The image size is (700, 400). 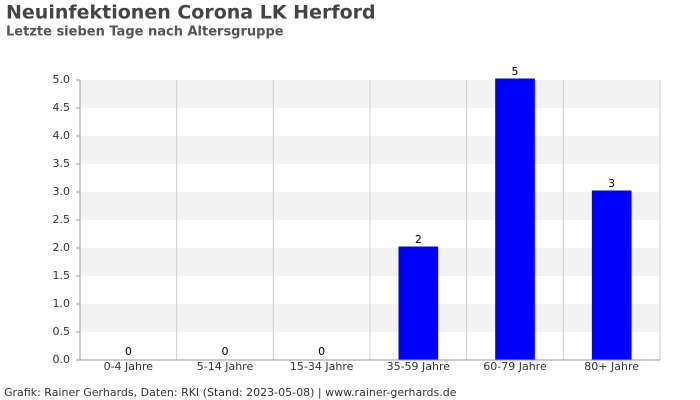 I want to click on value-label: 2, so click(x=418, y=239).